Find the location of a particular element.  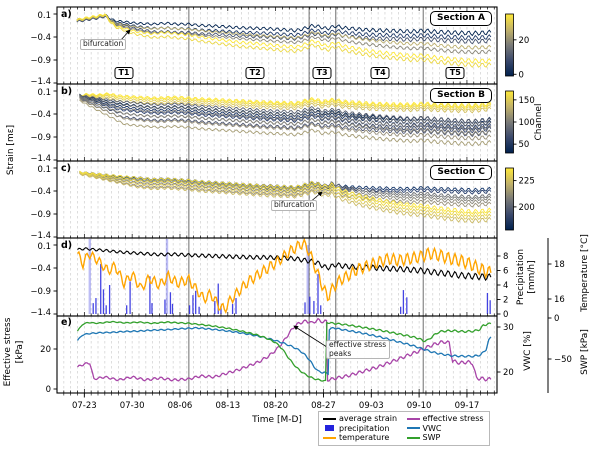

section-a-badge: Section A is located at coordinates (461, 18).